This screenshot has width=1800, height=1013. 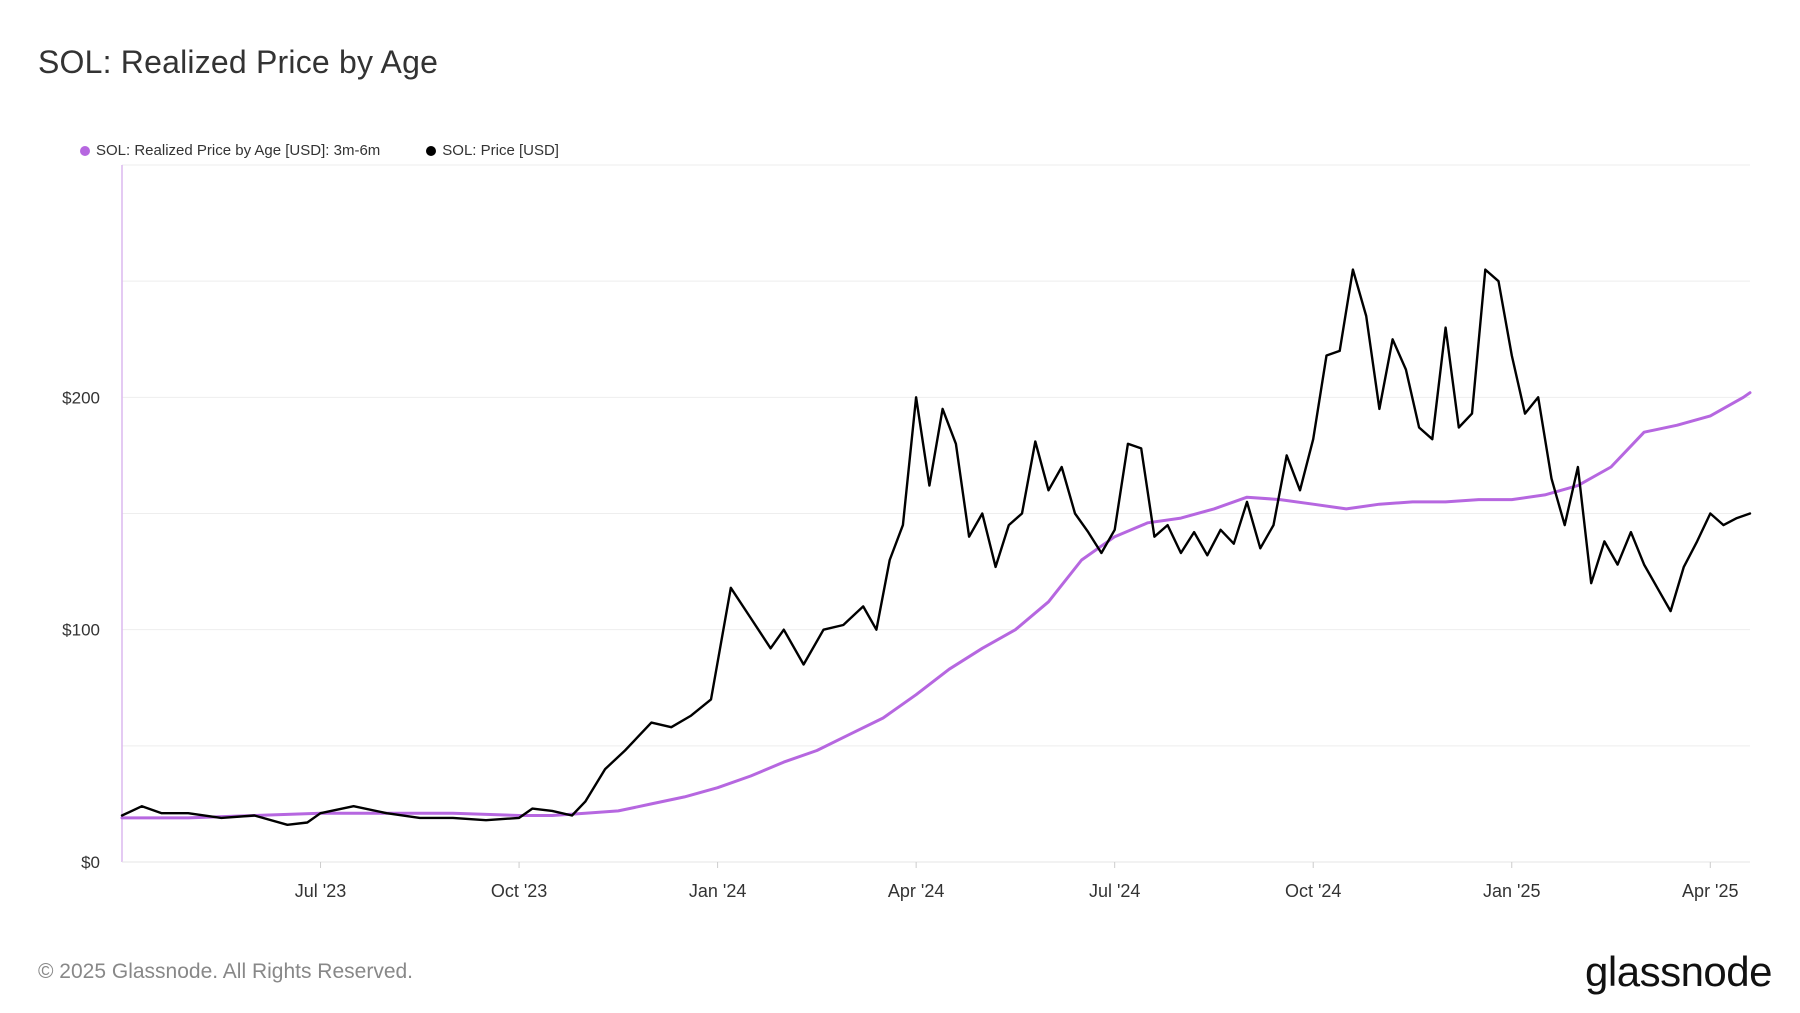 What do you see at coordinates (81, 630) in the screenshot?
I see `y-tick-label: $100` at bounding box center [81, 630].